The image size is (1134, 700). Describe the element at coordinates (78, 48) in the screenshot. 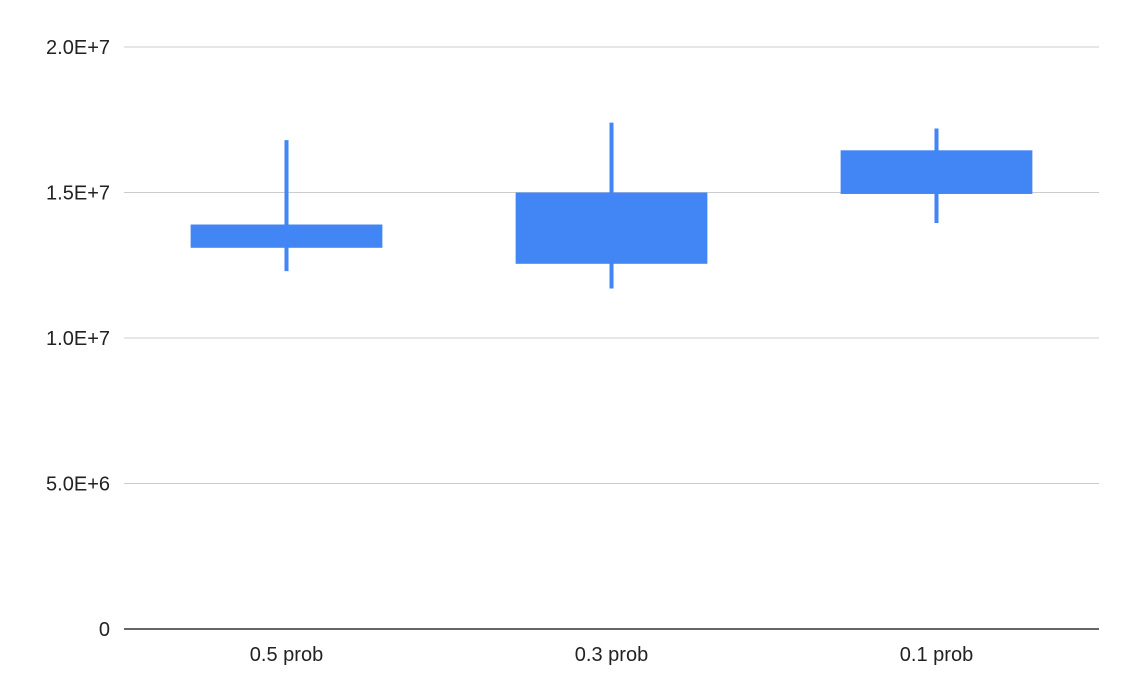

I see `y-tick-label: 2.0E+7` at that location.